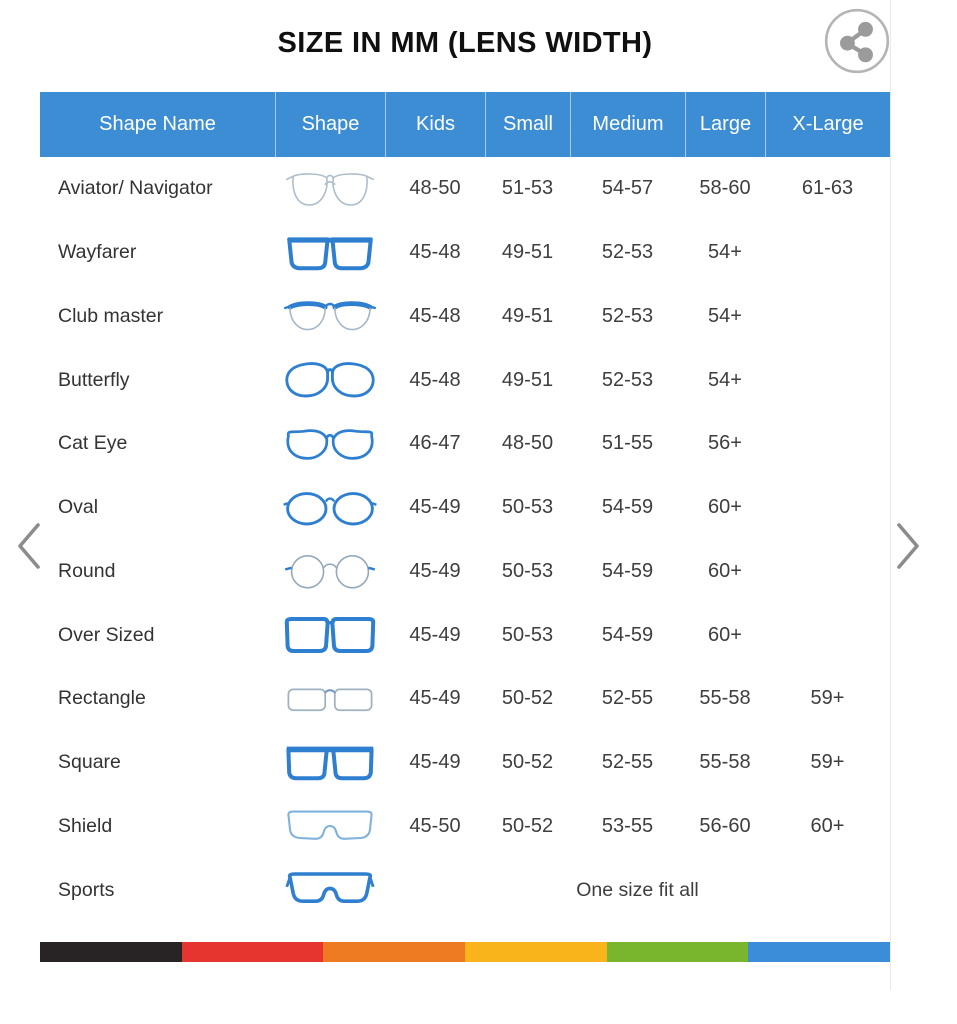  I want to click on color-stripe, so click(465, 952).